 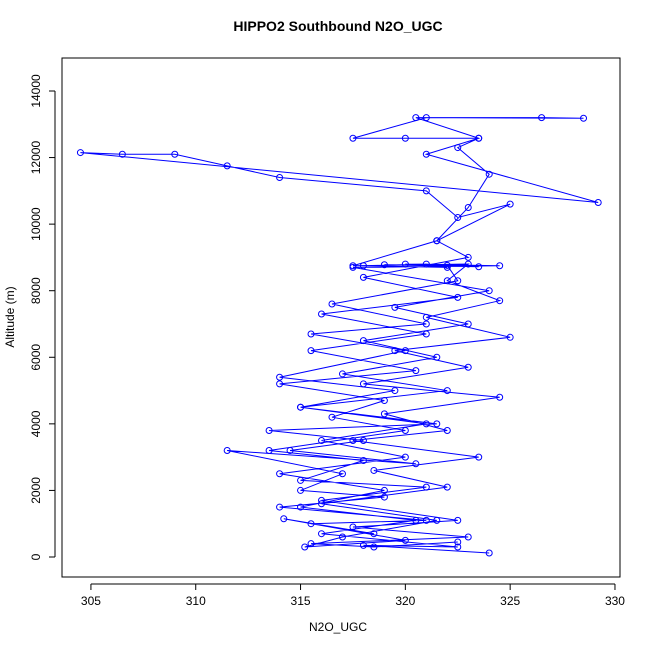 I want to click on x-tick-label: 320, so click(x=405, y=601).